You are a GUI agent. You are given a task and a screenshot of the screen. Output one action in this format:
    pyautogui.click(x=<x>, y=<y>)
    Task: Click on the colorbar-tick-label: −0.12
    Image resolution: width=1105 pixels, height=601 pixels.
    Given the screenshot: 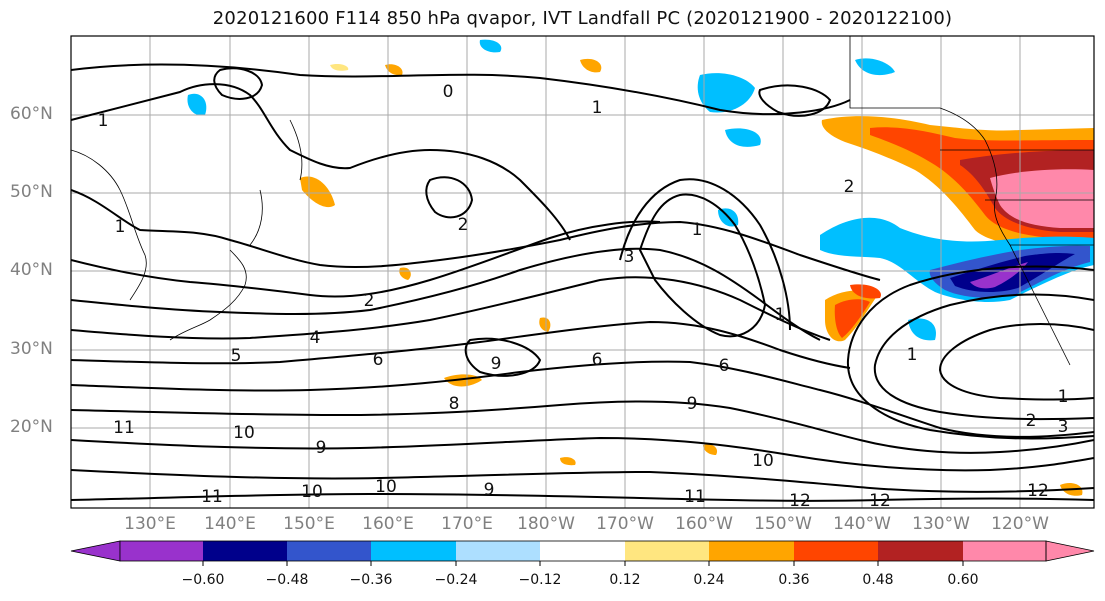 What is the action you would take?
    pyautogui.click(x=540, y=580)
    